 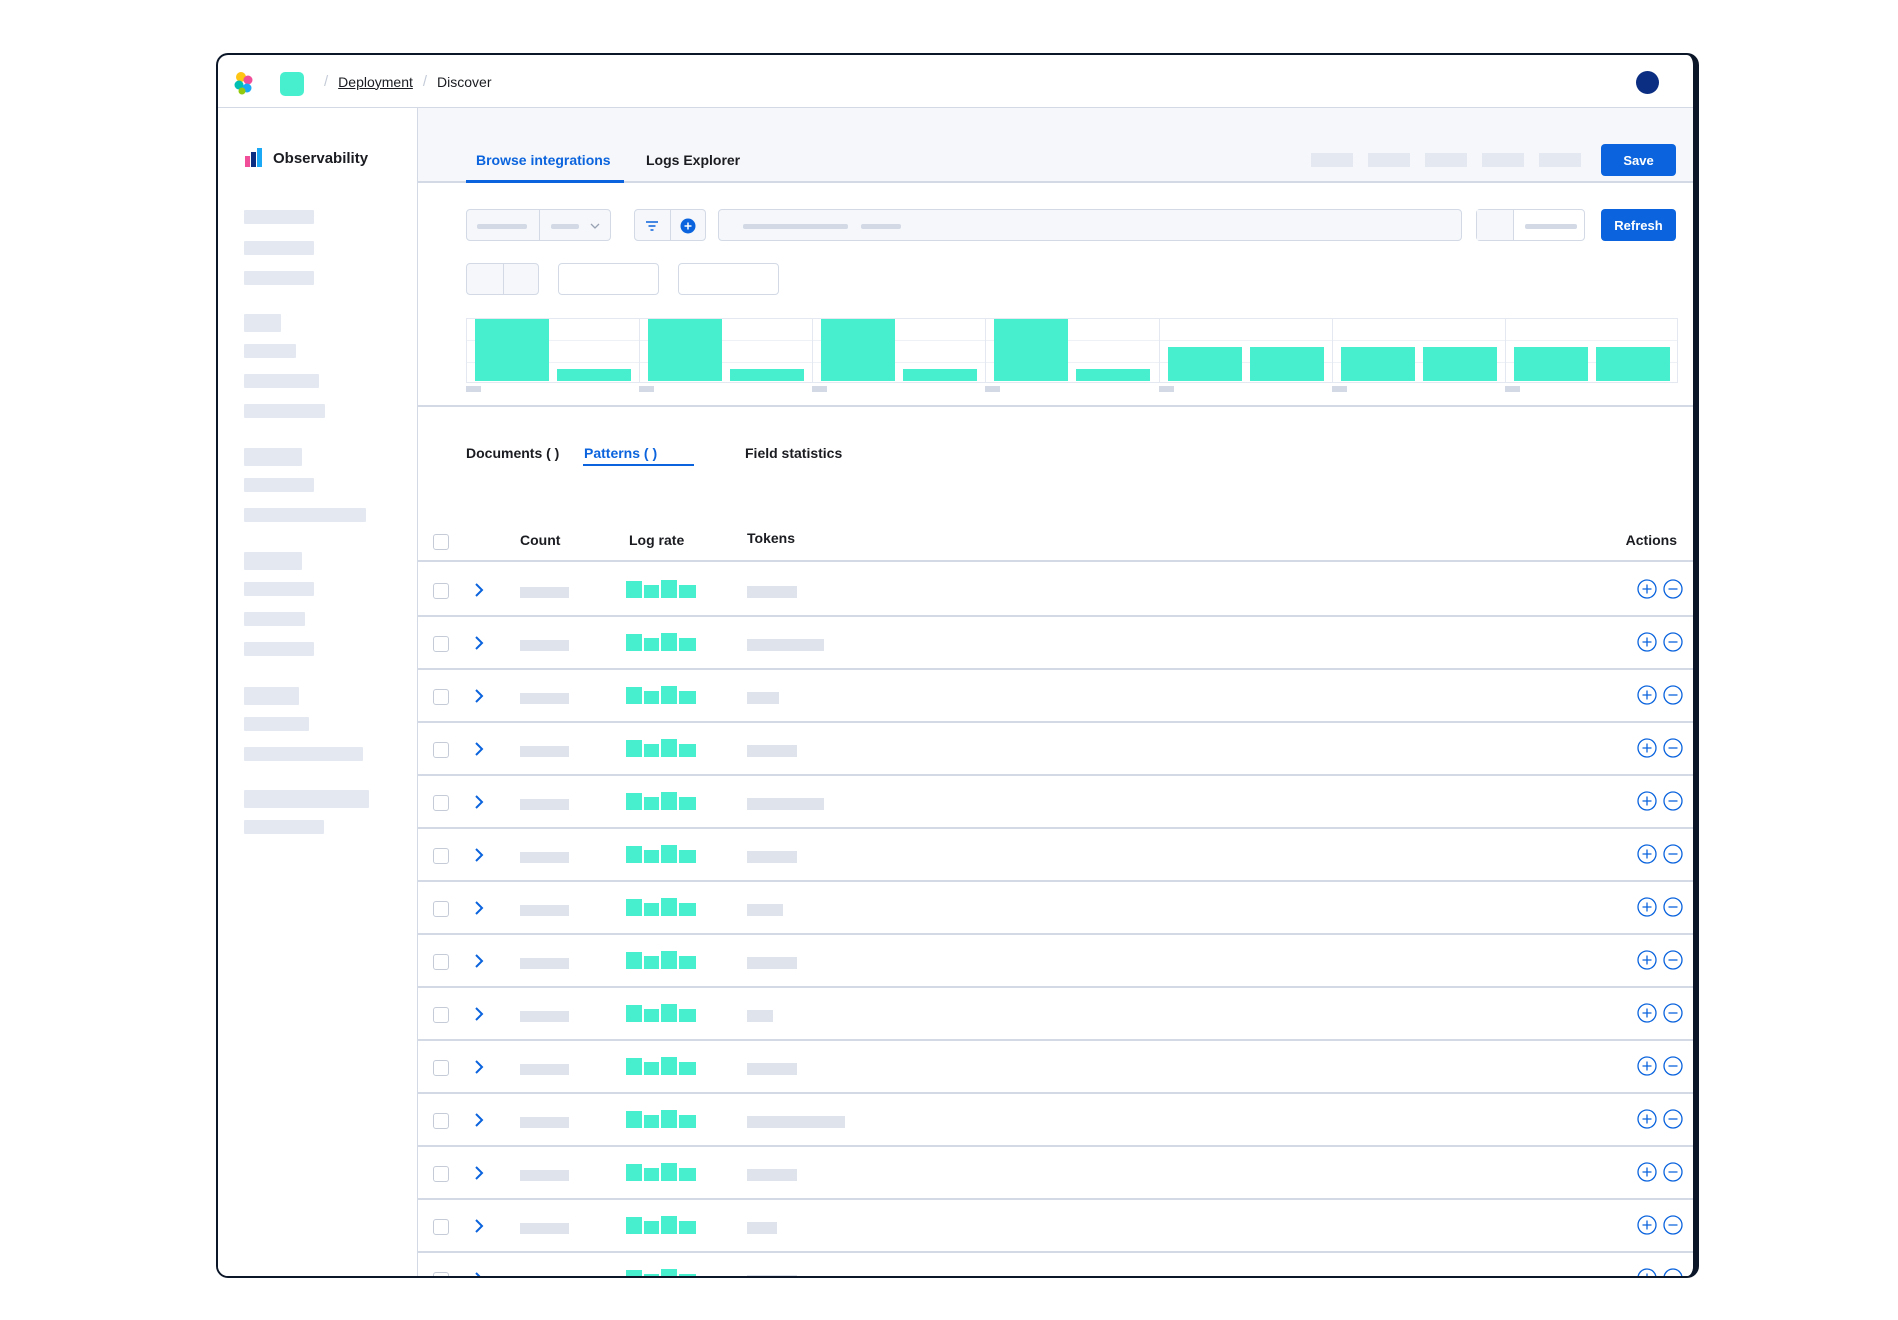 I want to click on user-avatar, so click(x=1647, y=82).